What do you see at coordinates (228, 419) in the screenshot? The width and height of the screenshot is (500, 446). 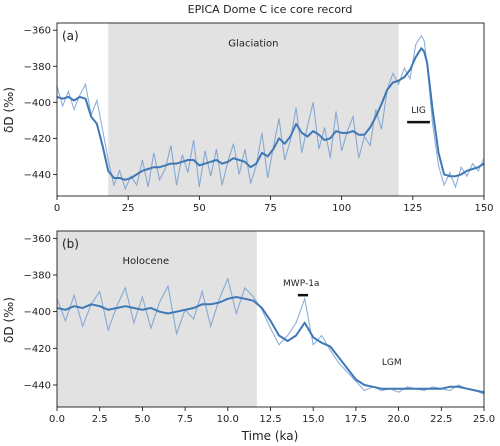 I see `panel-b-xtick-label: 10.0` at bounding box center [228, 419].